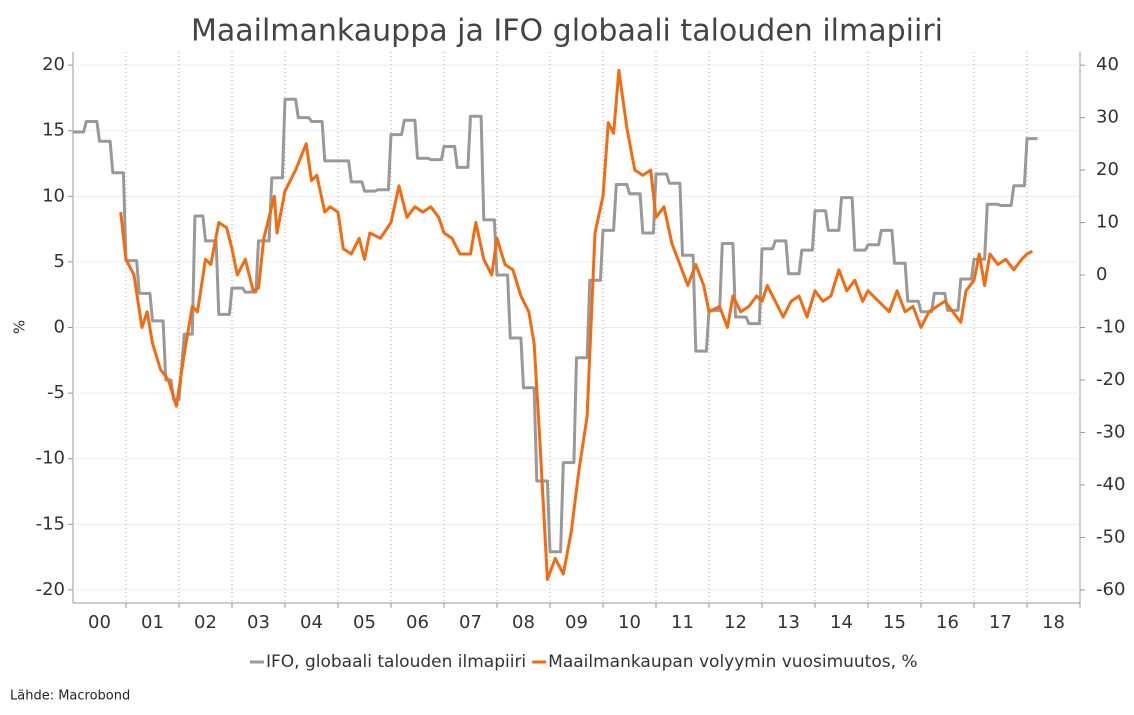 This screenshot has height=715, width=1134. I want to click on y-tick-label: 10, so click(53, 195).